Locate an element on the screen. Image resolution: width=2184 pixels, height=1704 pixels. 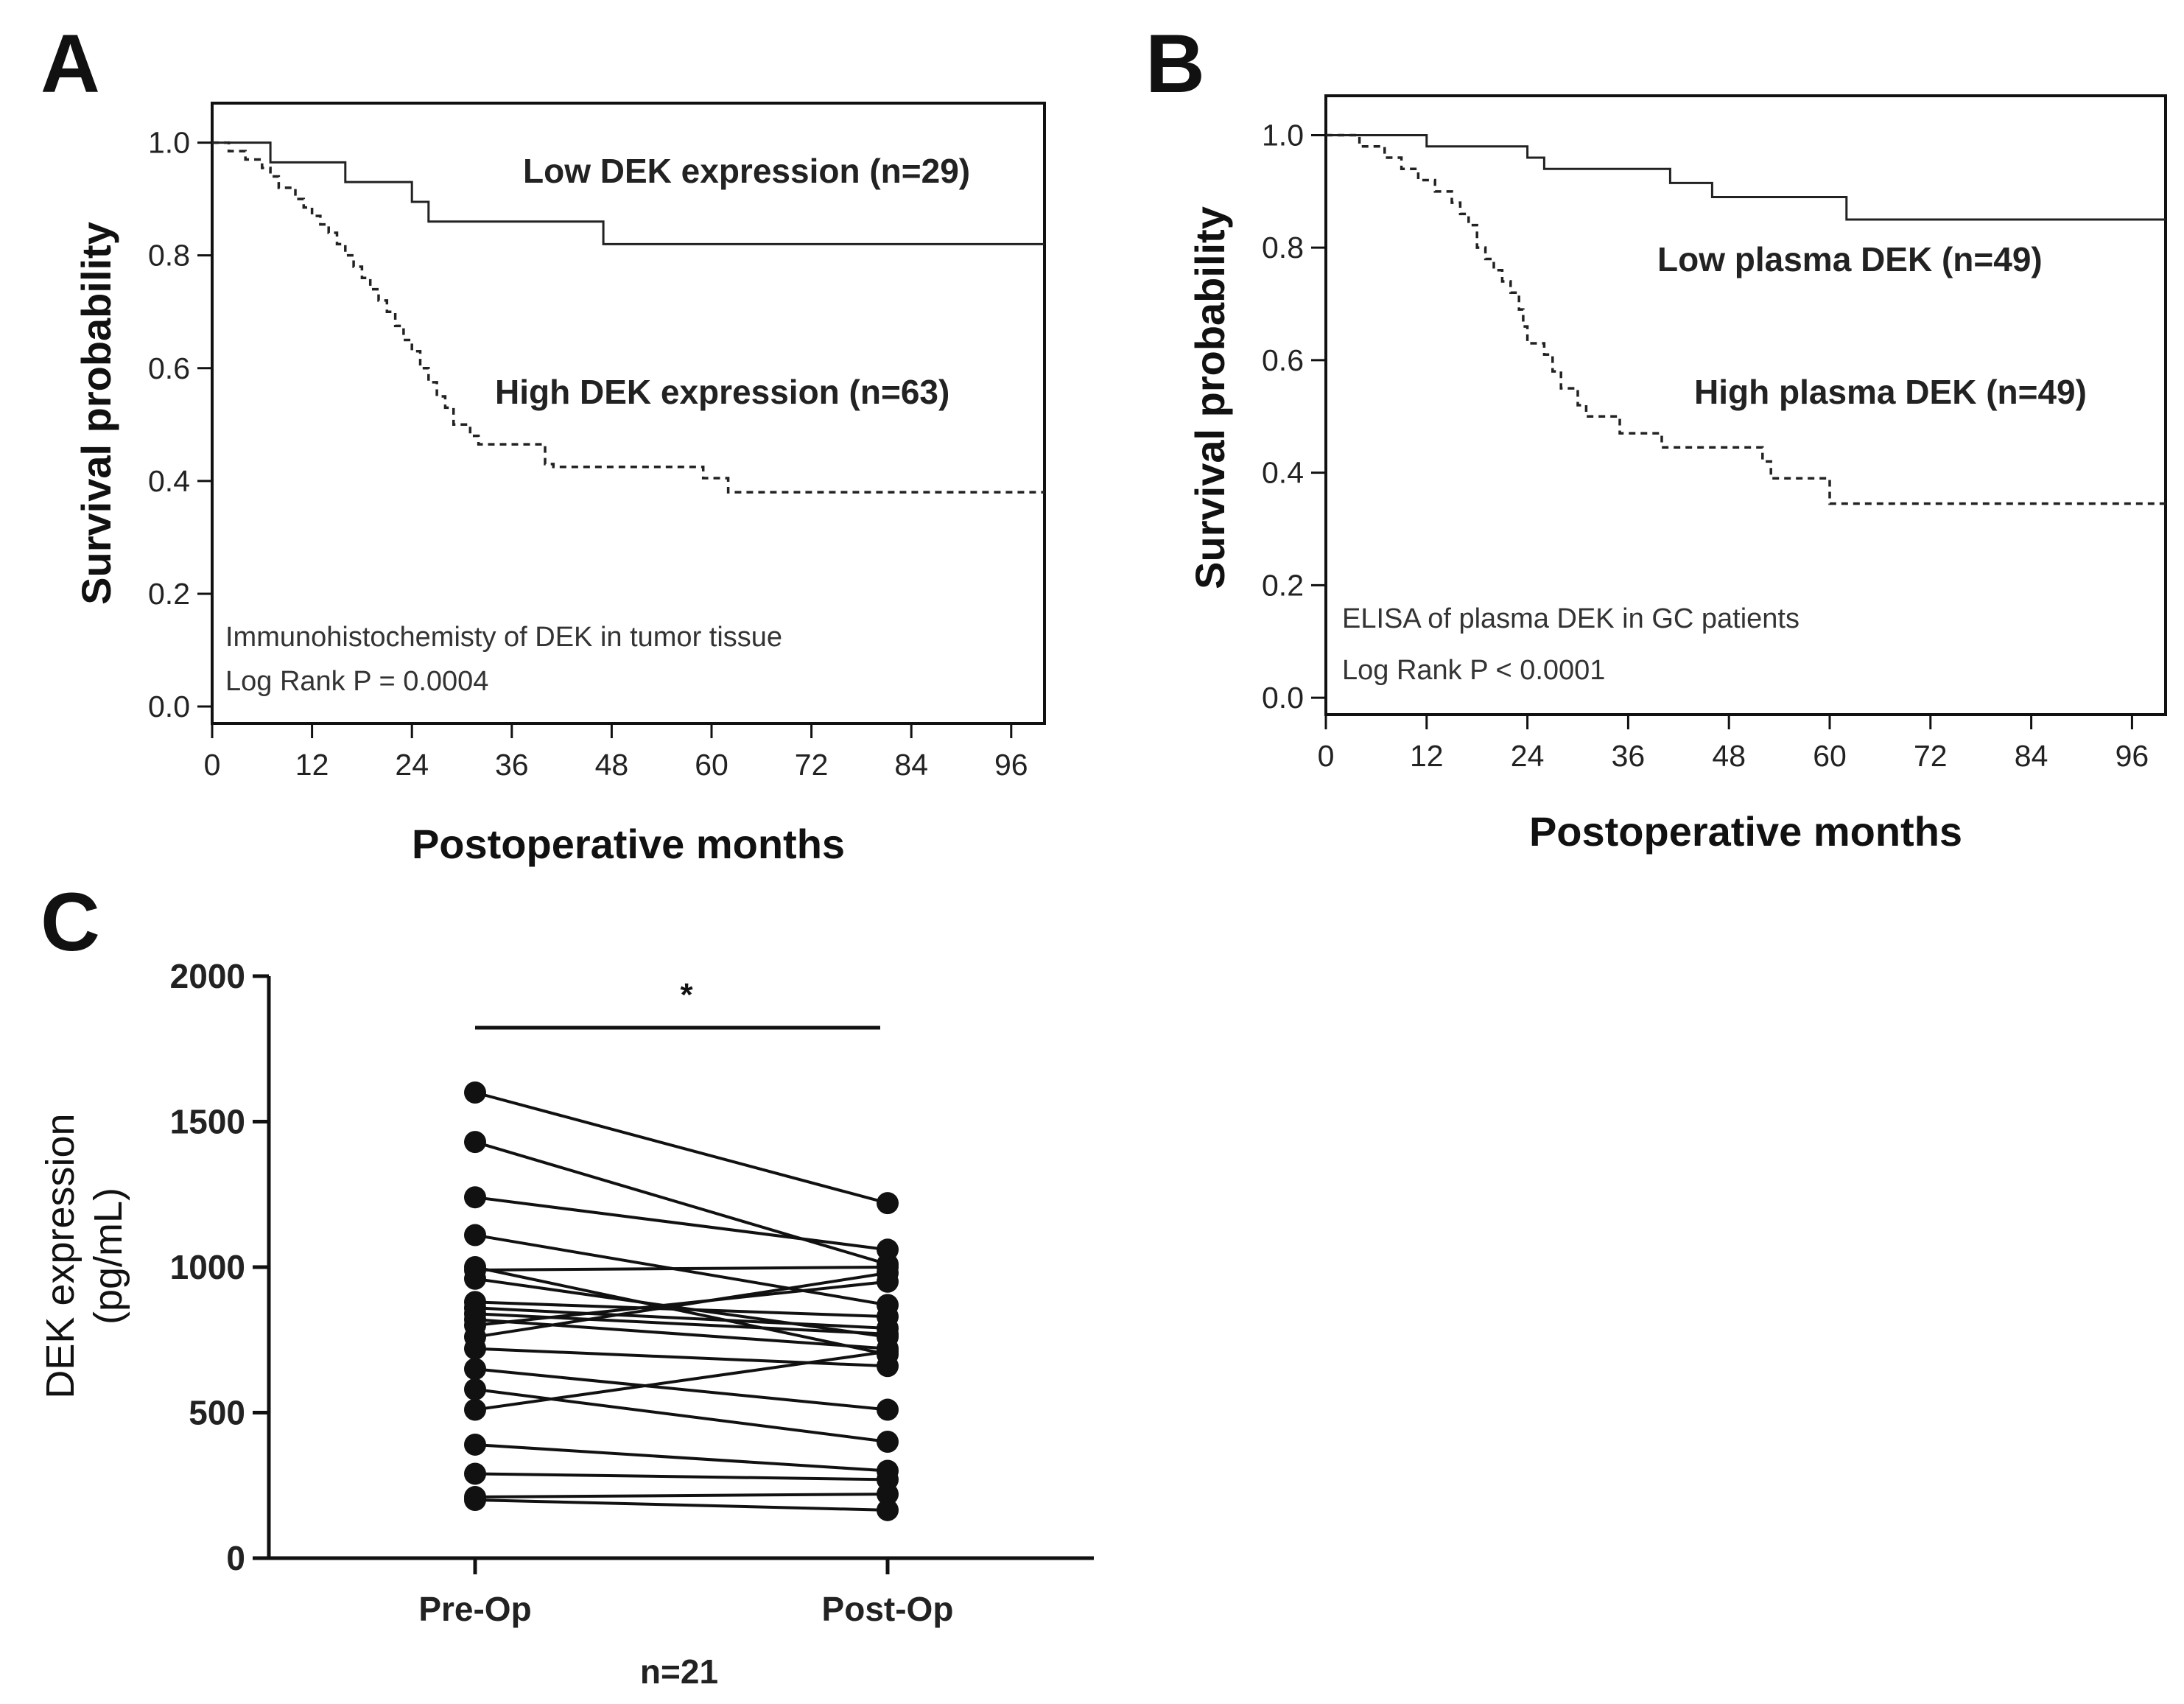
y-tick-label: 0 is located at coordinates (235, 1558).